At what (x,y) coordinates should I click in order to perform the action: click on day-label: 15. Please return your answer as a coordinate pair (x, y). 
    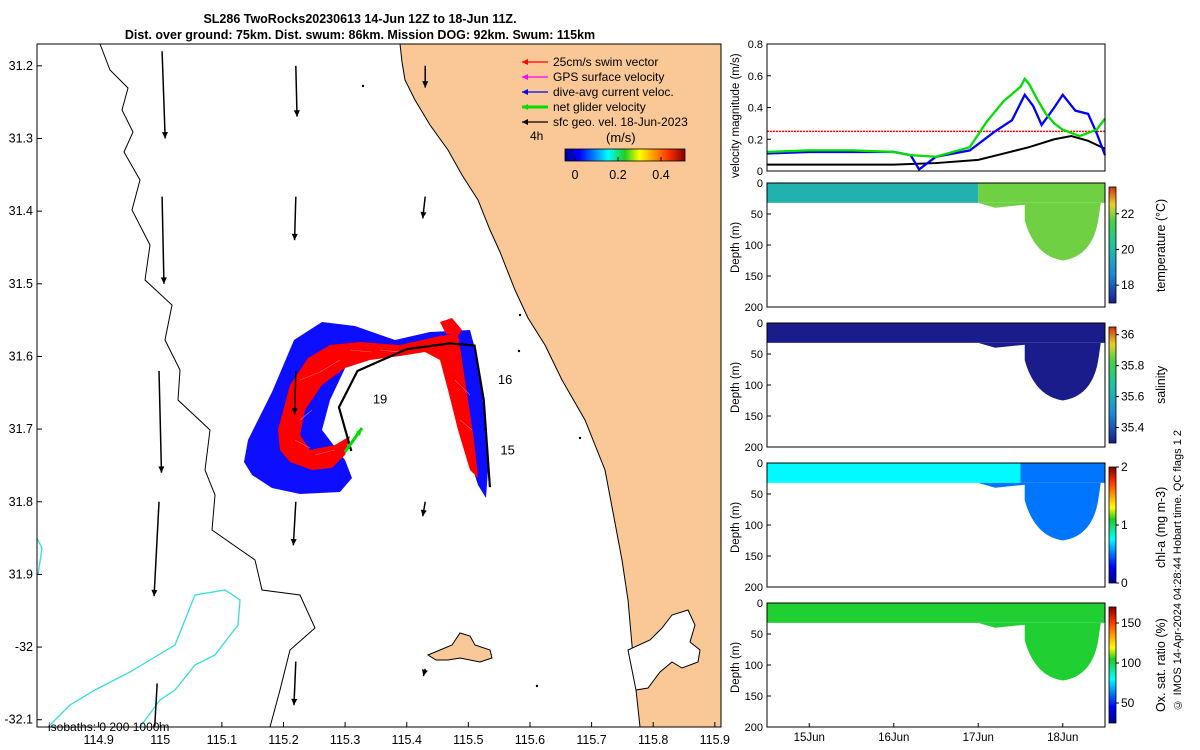
    Looking at the image, I should click on (507, 450).